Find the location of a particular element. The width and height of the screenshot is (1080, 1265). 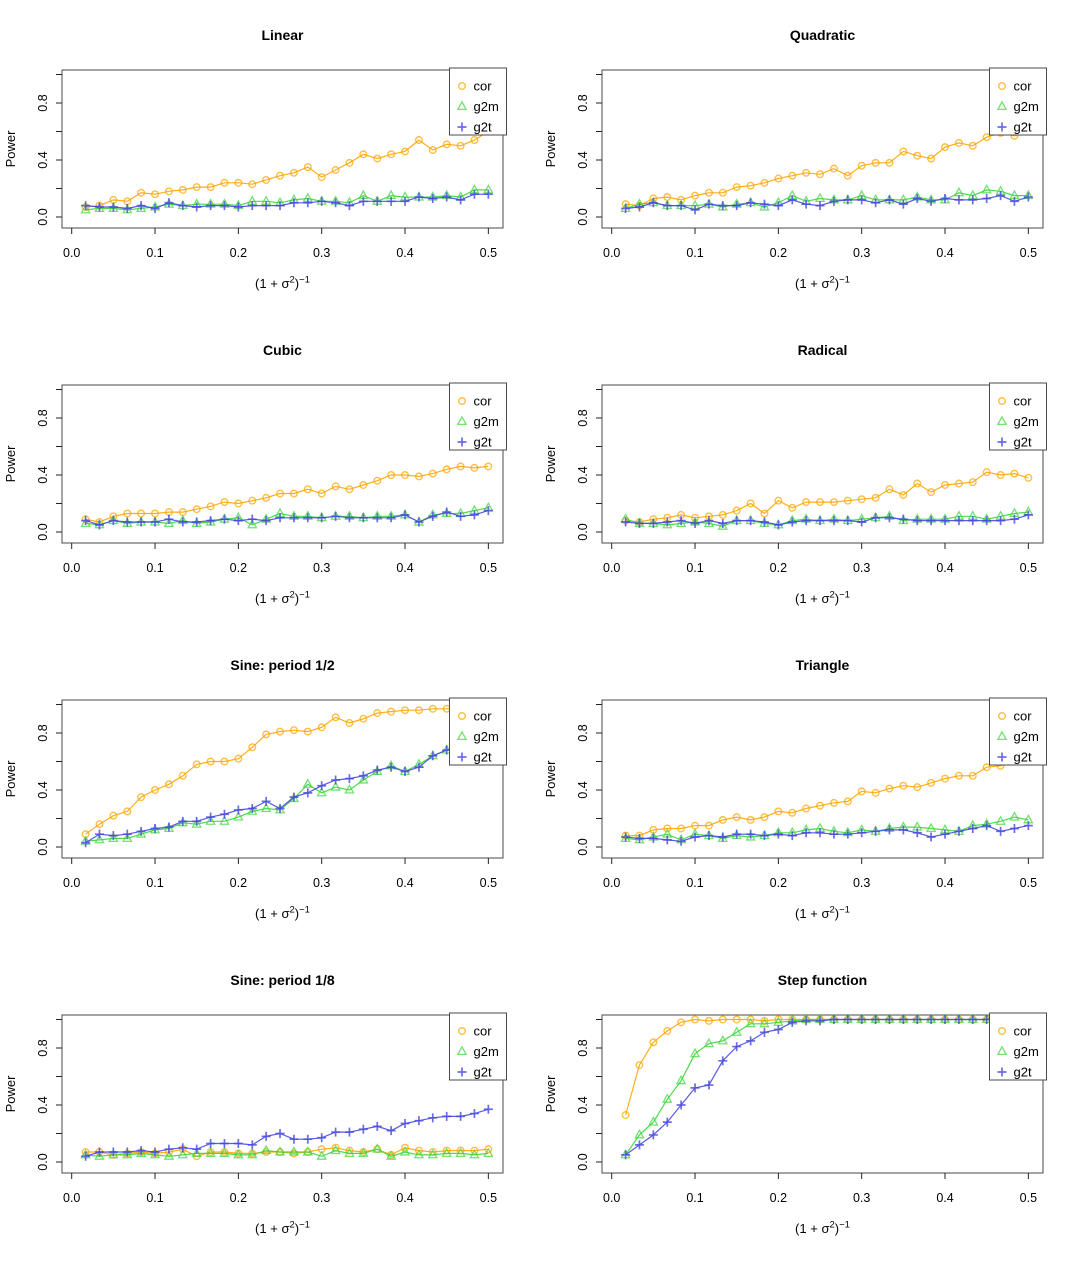

x-tick-label: 0.0 is located at coordinates (611, 253).